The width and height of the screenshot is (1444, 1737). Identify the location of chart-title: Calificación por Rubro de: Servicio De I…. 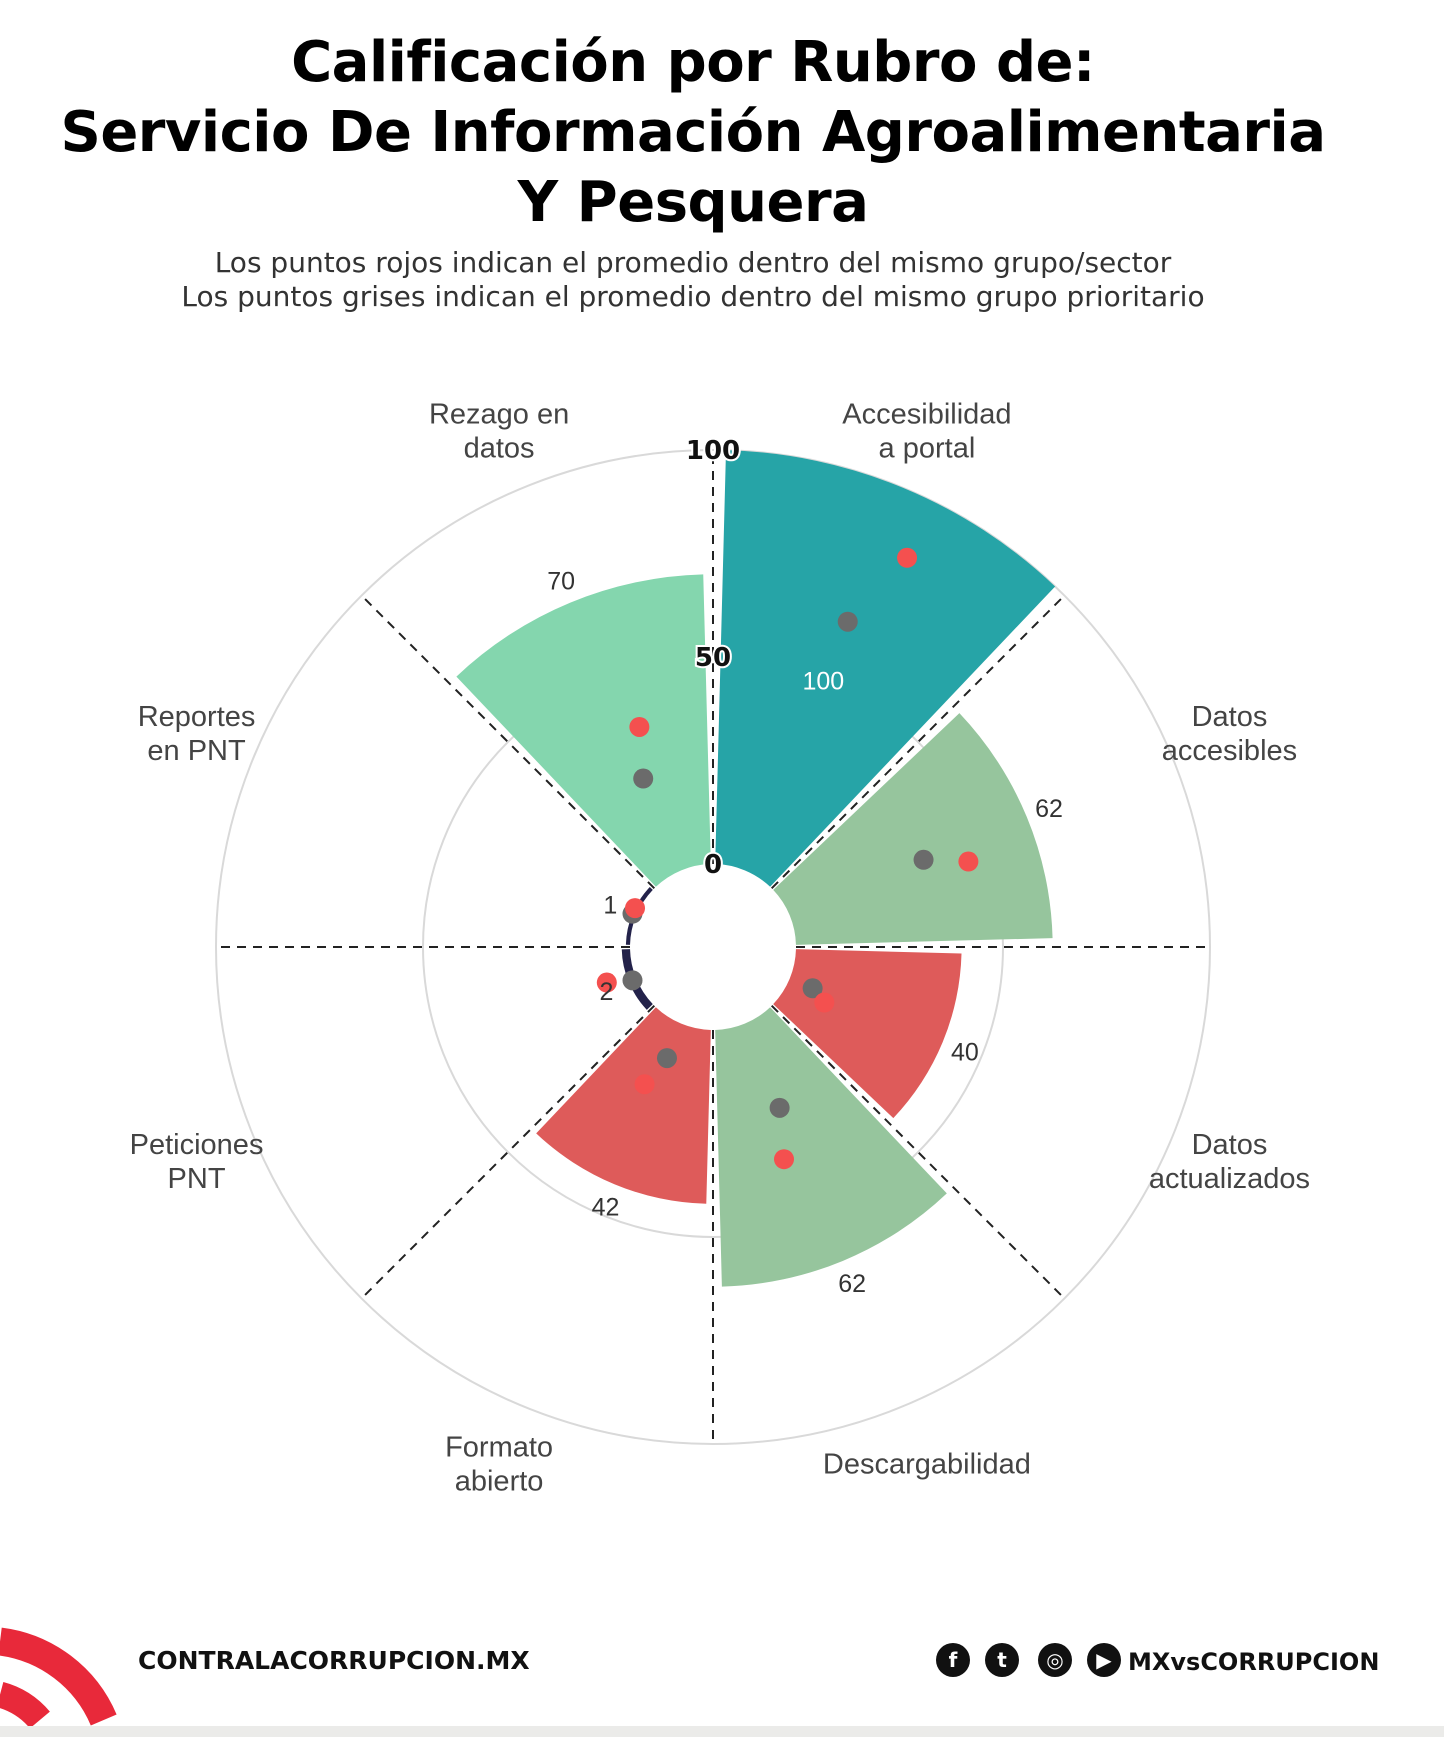
(693, 133).